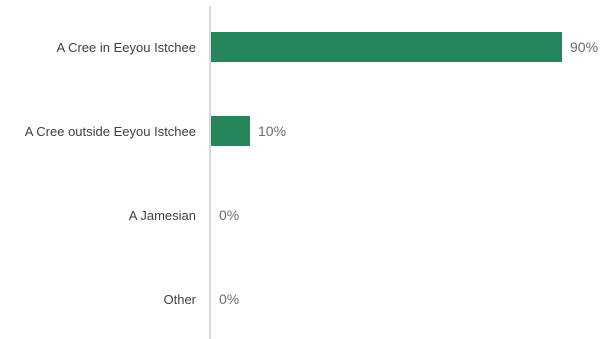  I want to click on category-label-3: A Jamesian, so click(162, 215).